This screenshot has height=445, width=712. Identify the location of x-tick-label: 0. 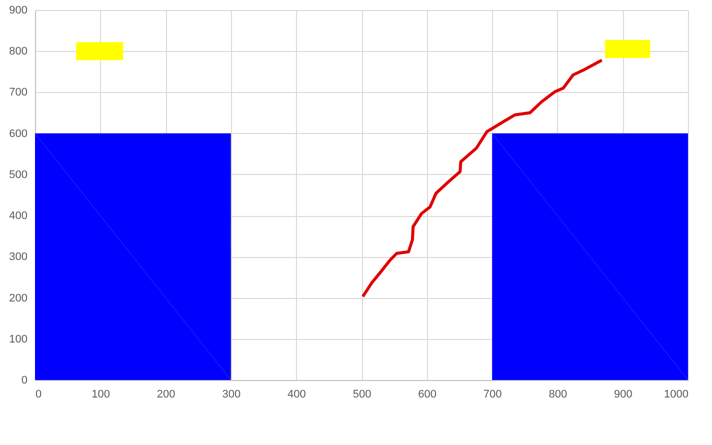
(39, 394).